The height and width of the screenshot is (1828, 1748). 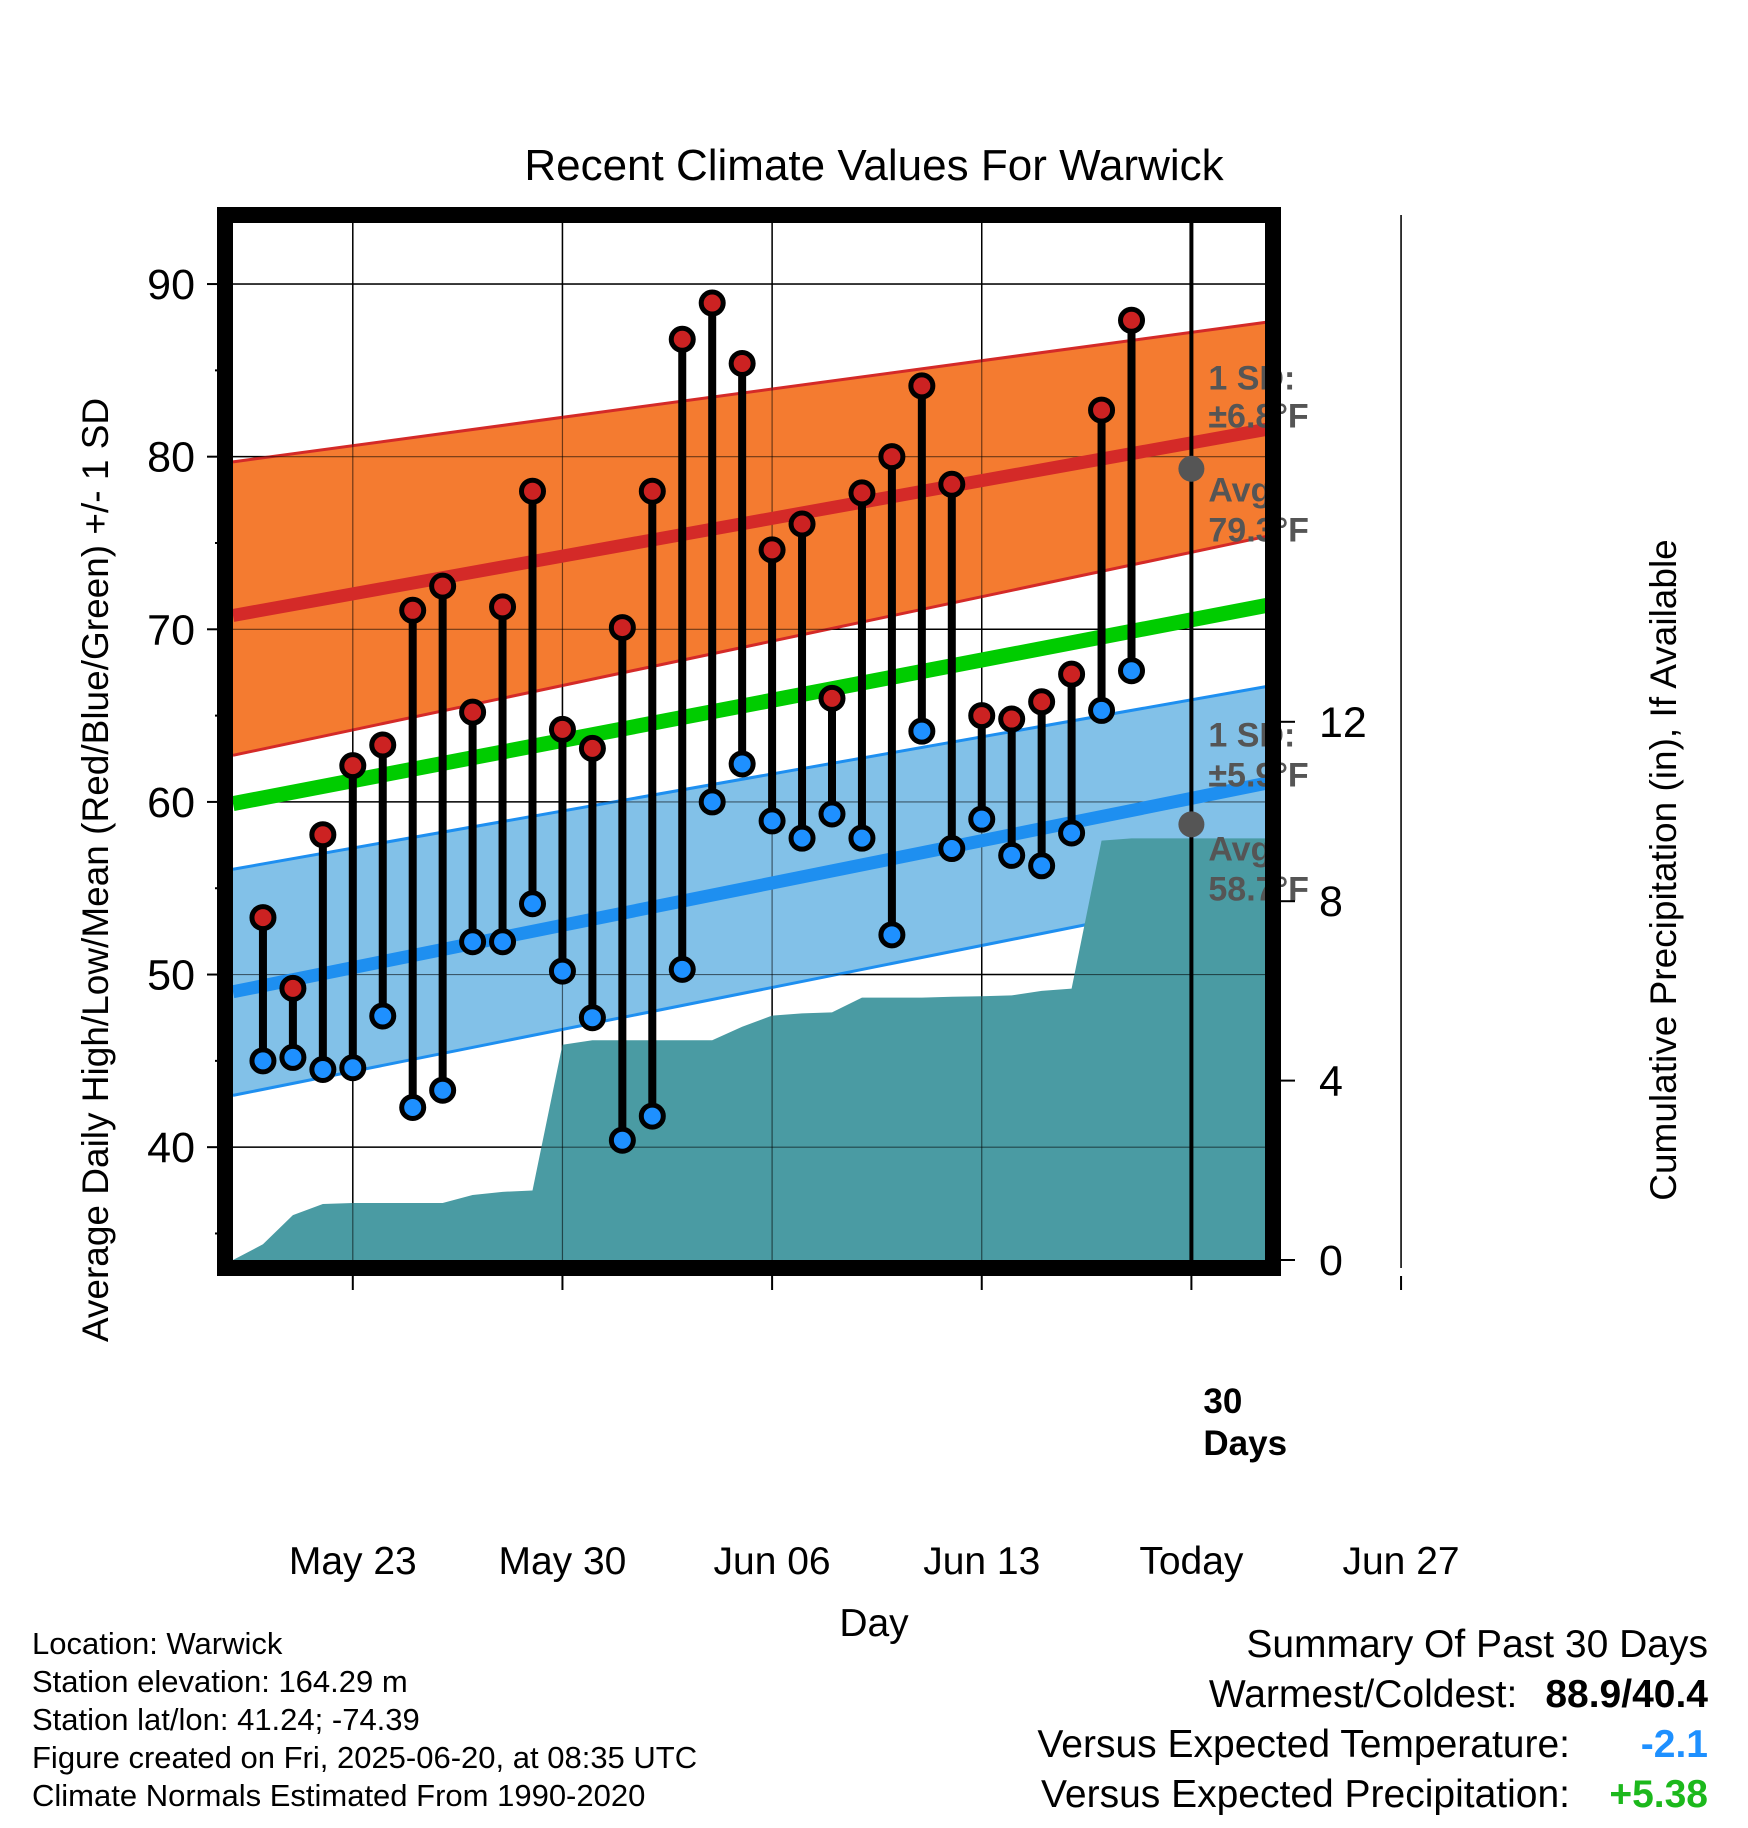 I want to click on normal-high-band, so click(x=750, y=539).